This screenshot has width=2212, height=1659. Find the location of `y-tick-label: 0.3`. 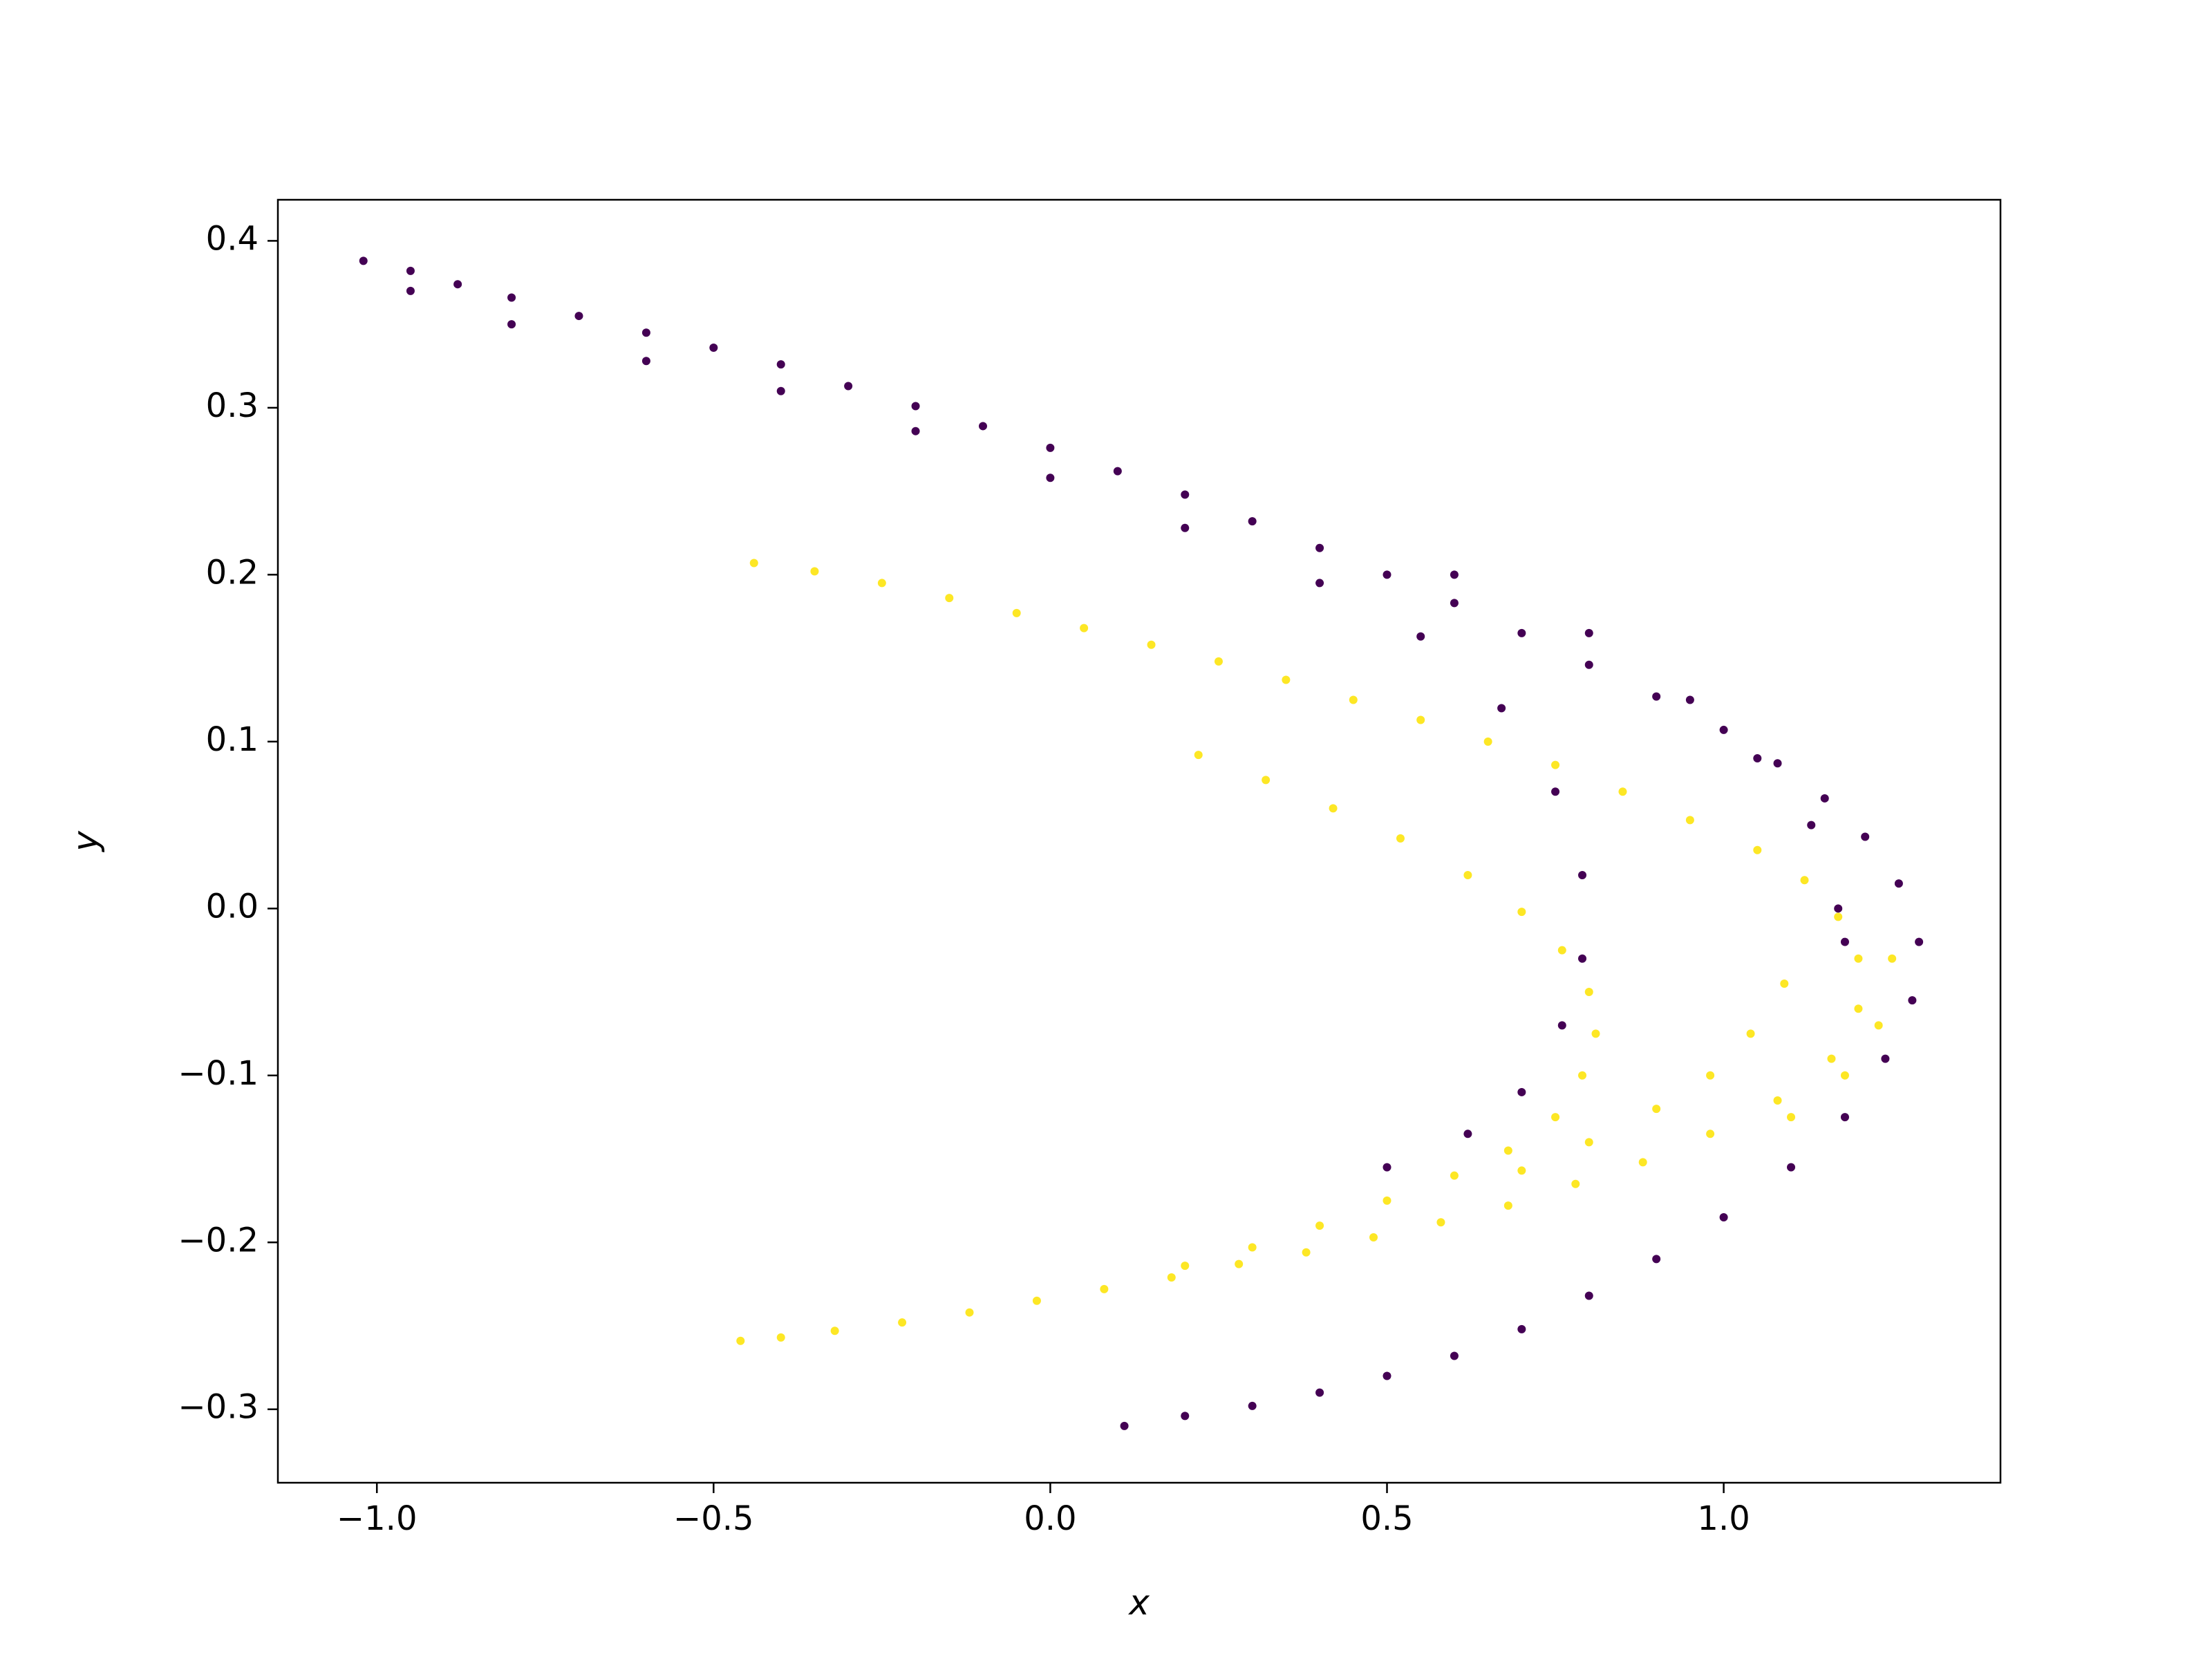

y-tick-label: 0.3 is located at coordinates (232, 405).